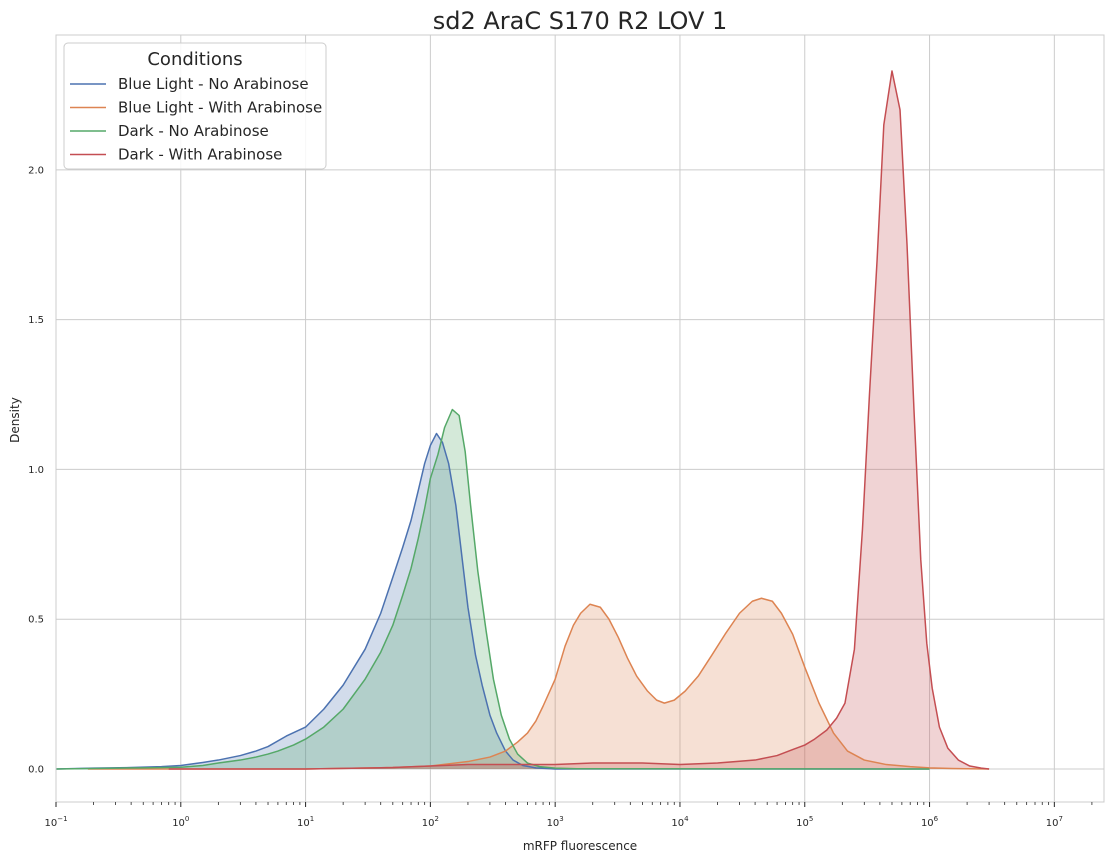 The height and width of the screenshot is (866, 1113). I want to click on x-tick-label: 10⁴, so click(680, 822).